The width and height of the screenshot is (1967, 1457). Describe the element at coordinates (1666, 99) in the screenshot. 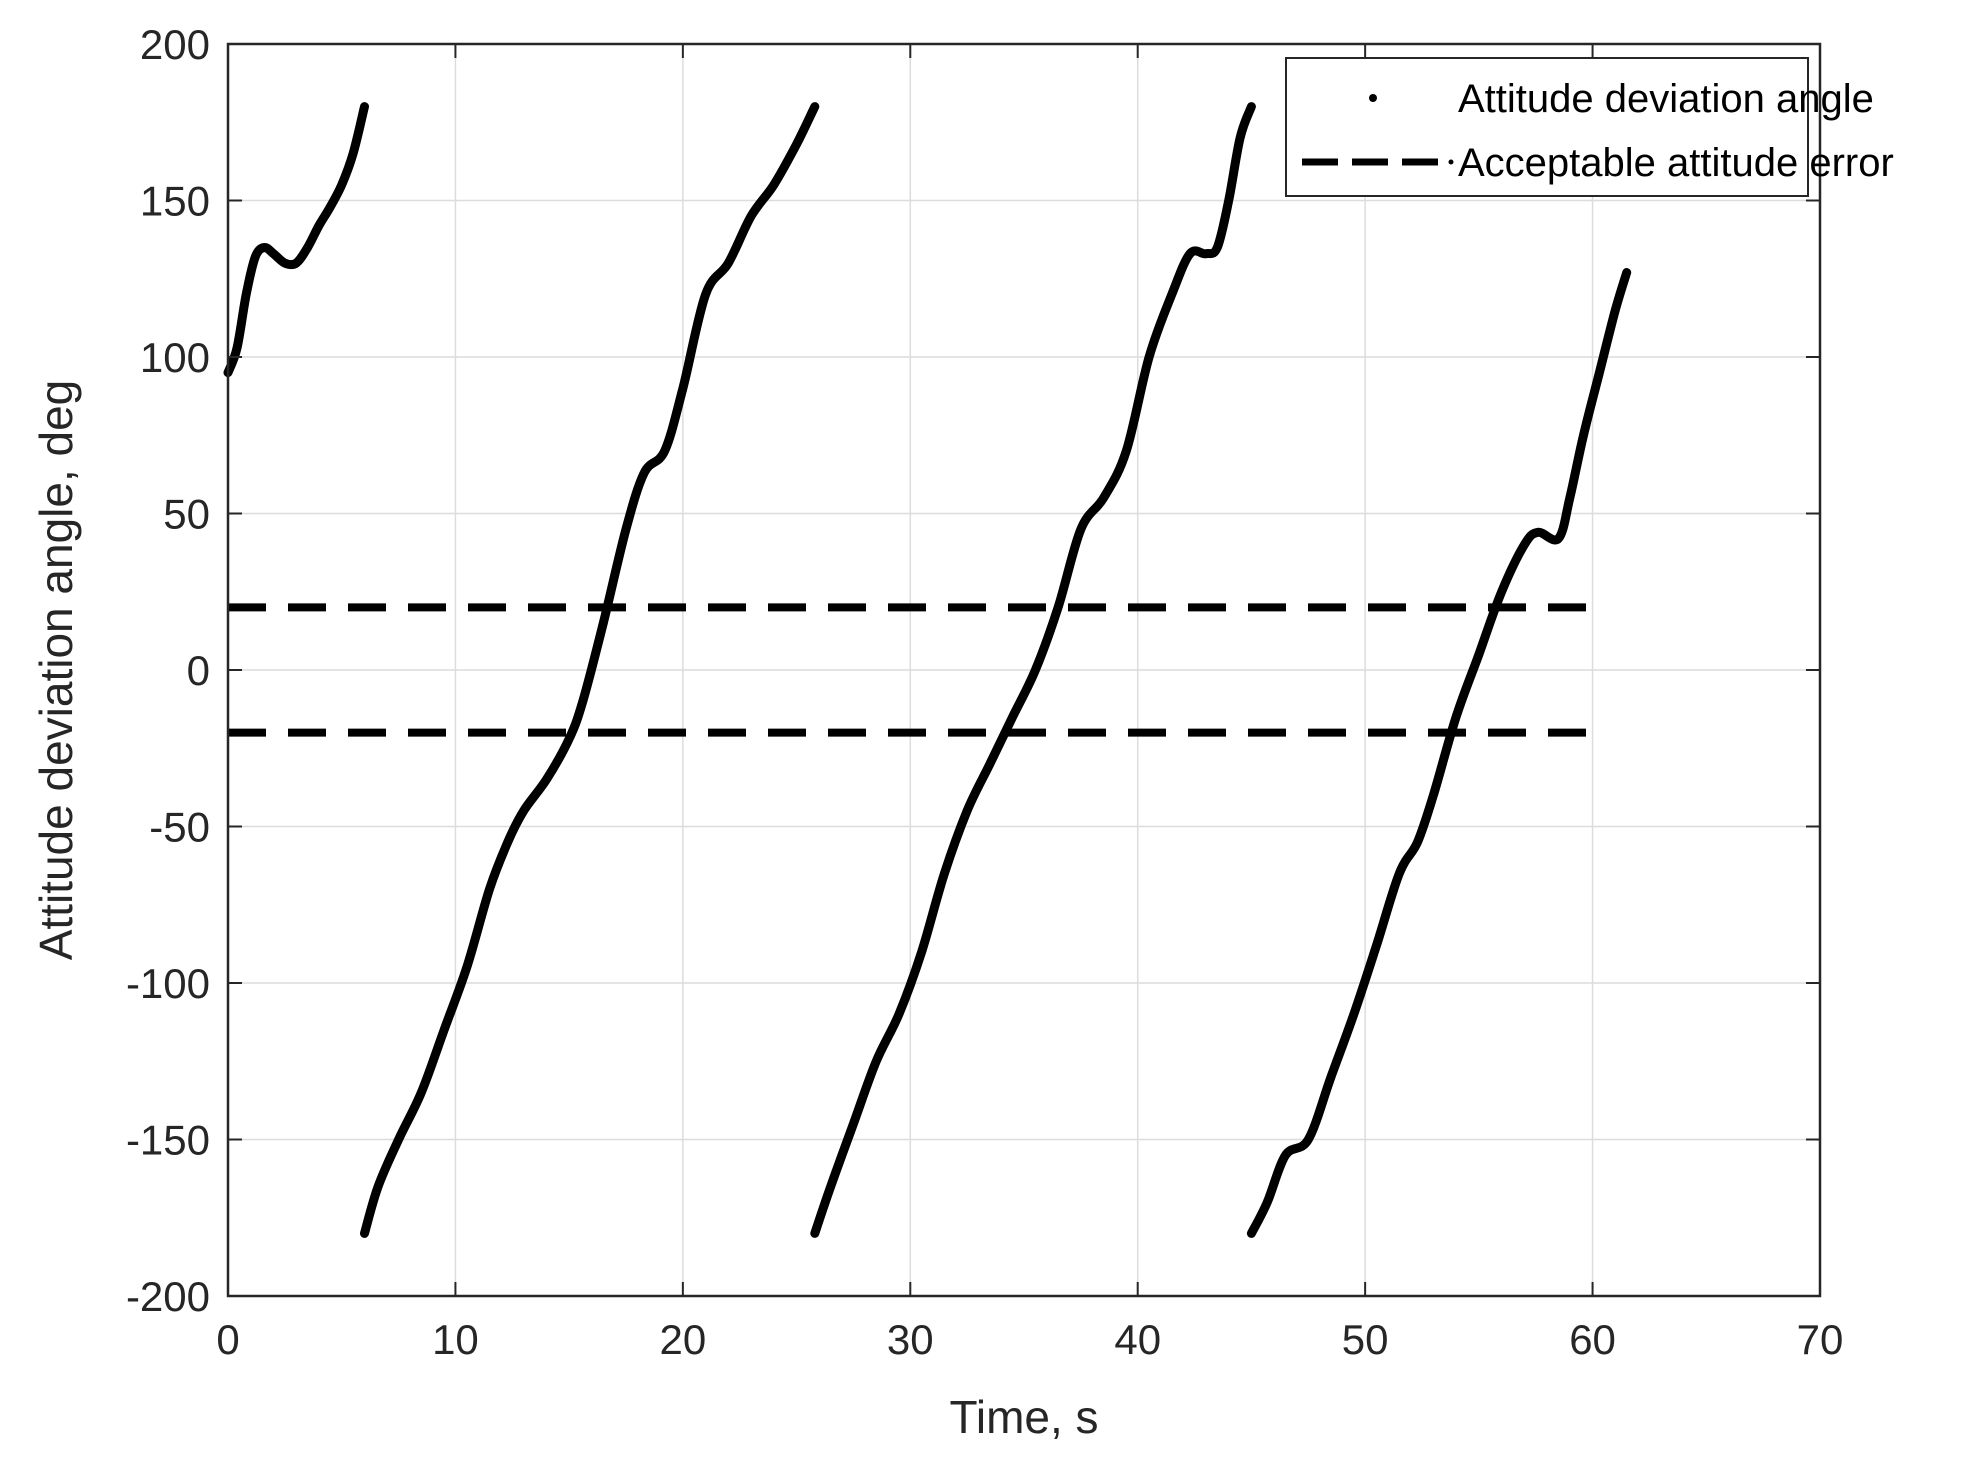

I see `legend-label-attitude-deviation: Attitude deviation angle` at that location.